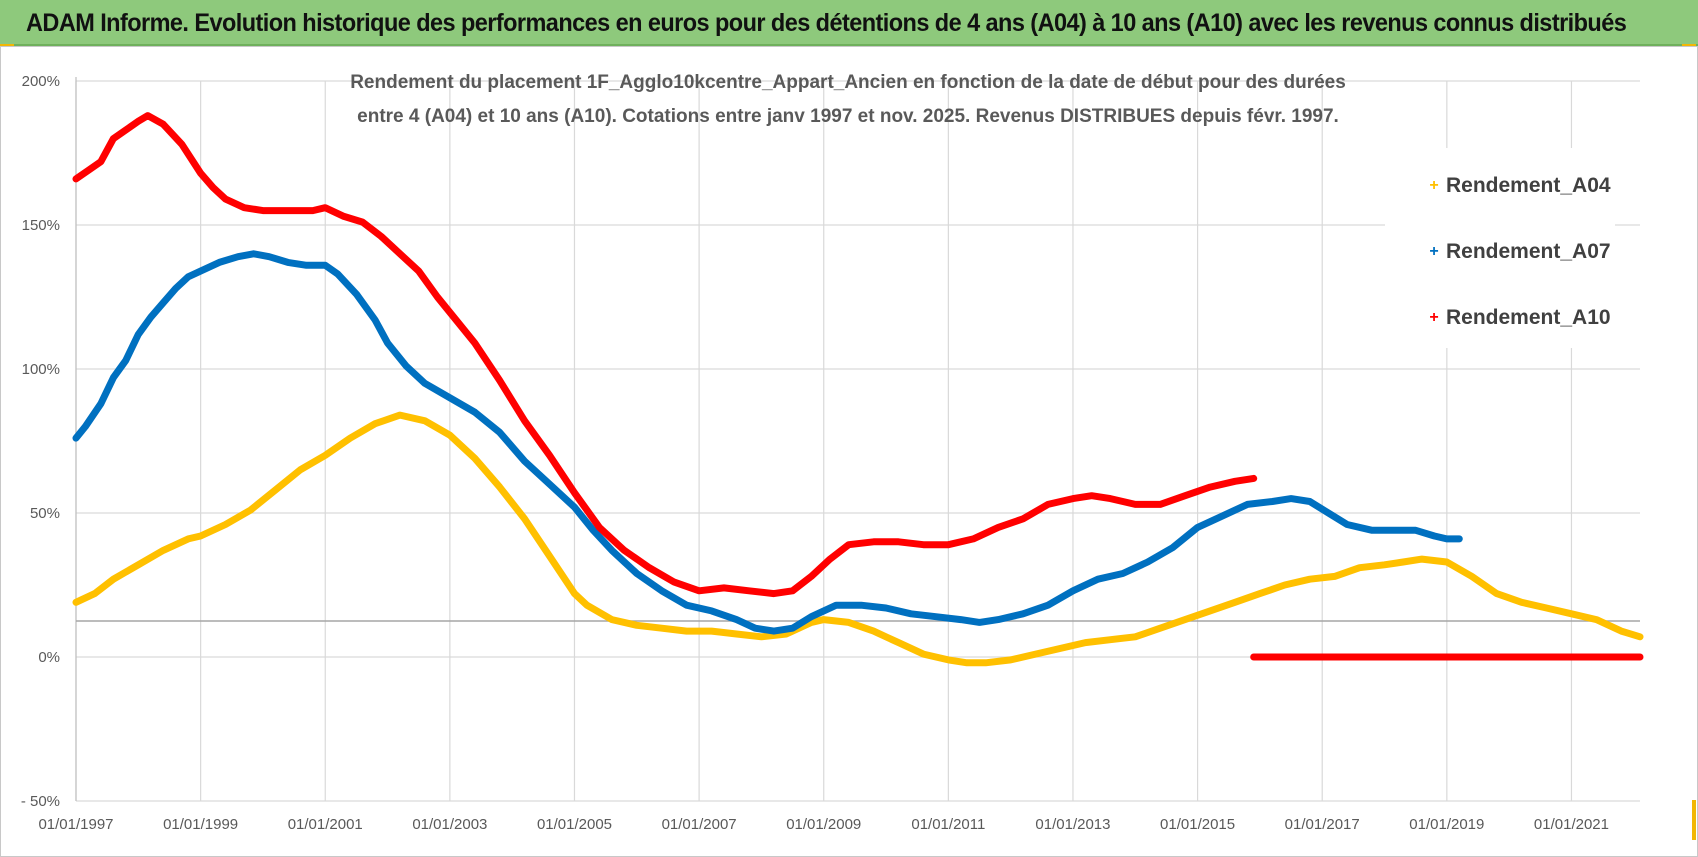  I want to click on x-tick-label: 01/01/2011, so click(948, 824).